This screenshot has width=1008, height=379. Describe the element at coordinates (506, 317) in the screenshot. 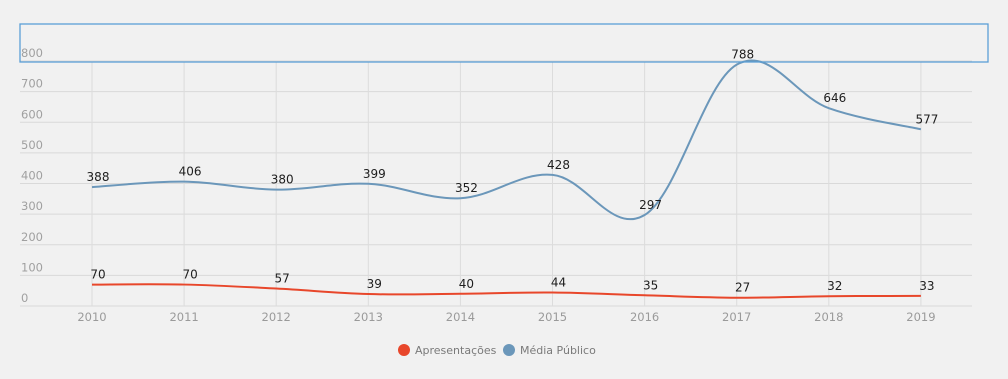

I see `x-axis-ticks: 2010 2011 2012 2013 2014 2015 2016 2017 2018 2019` at that location.